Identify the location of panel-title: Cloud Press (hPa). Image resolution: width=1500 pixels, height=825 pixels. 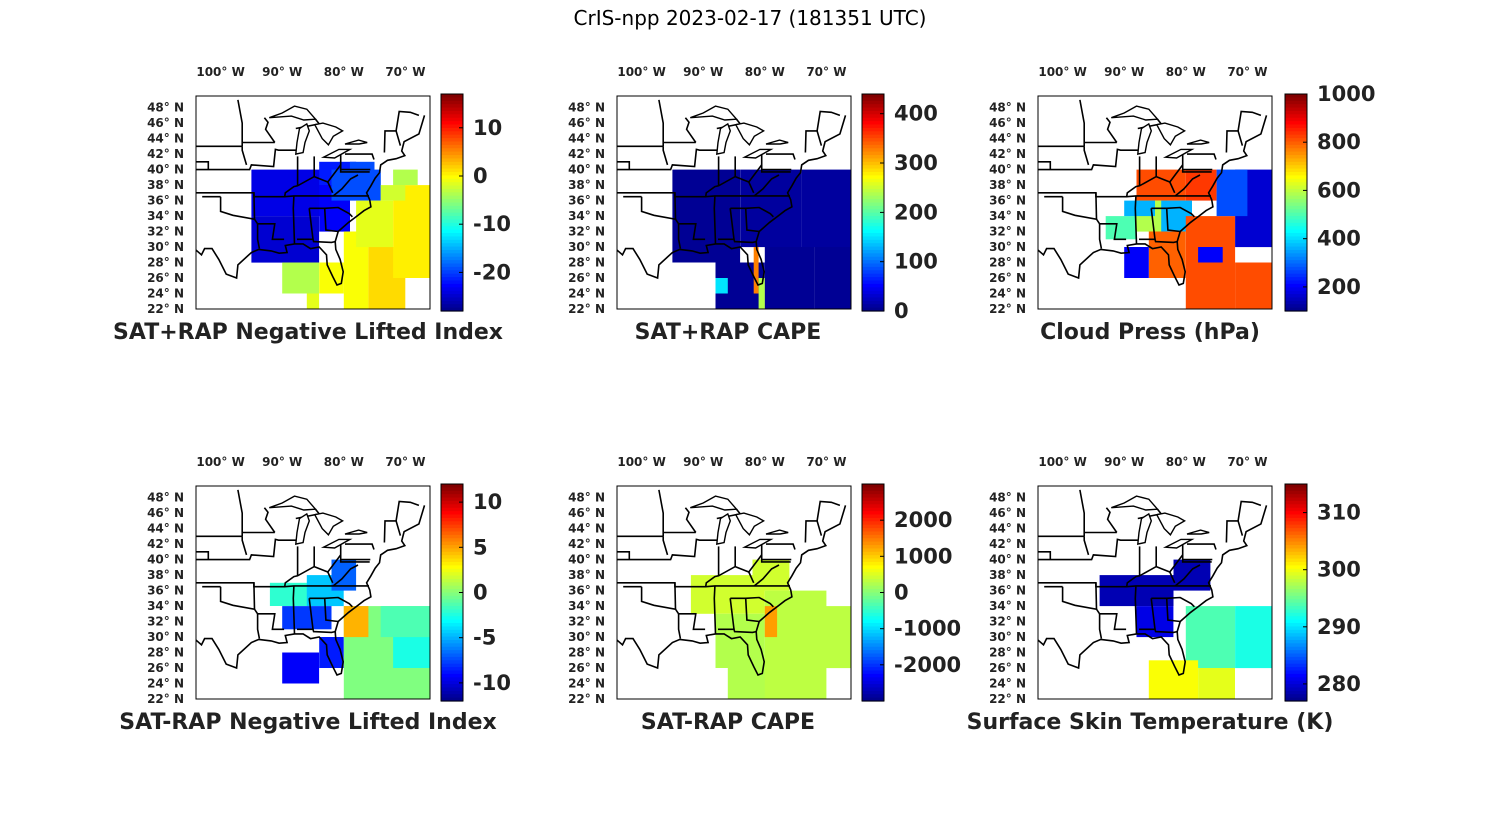
(1150, 332).